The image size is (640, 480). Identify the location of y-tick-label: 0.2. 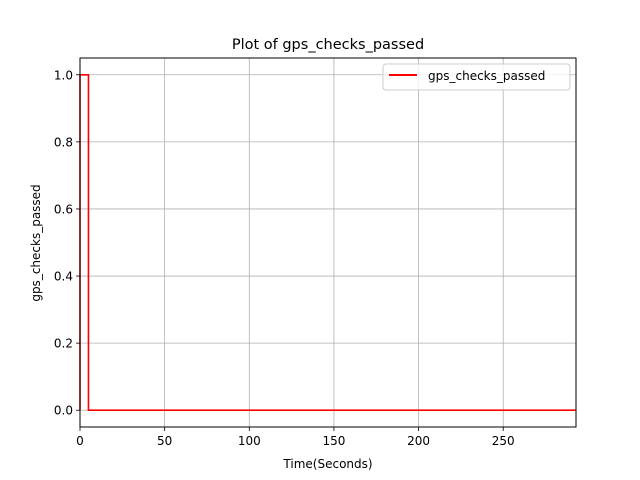
(63, 344).